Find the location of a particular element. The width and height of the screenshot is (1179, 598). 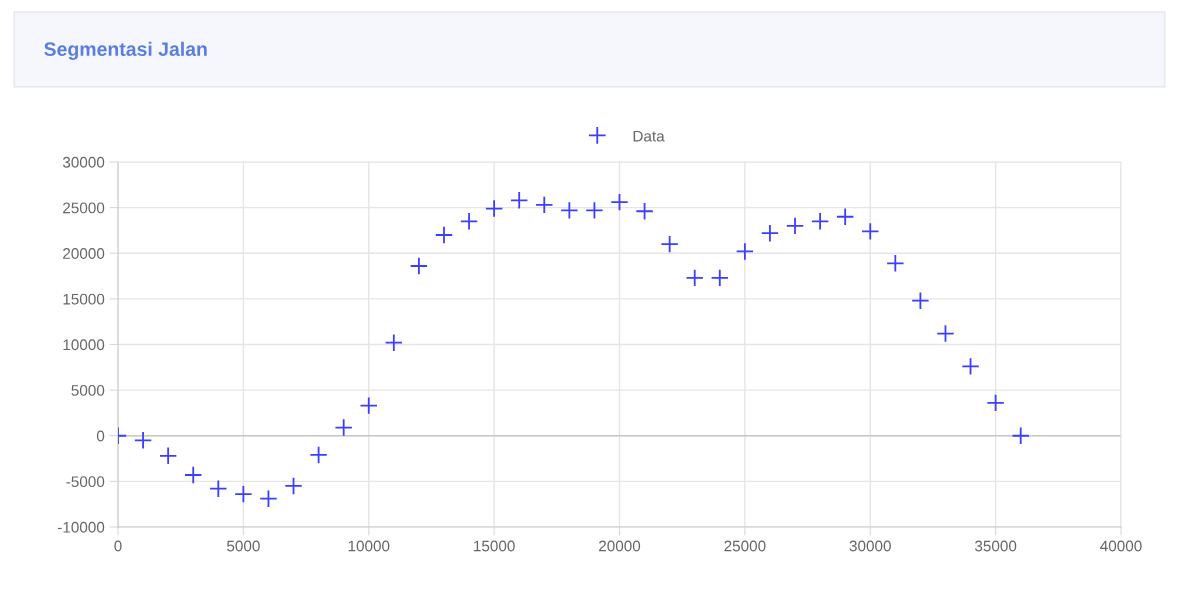

y-tick-label: 15000 is located at coordinates (84, 299).